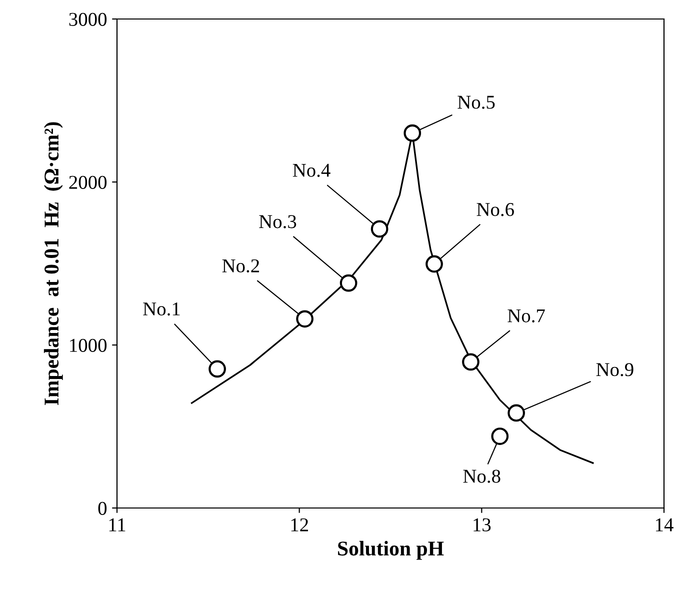 Image resolution: width=684 pixels, height=591 pixels. Describe the element at coordinates (476, 102) in the screenshot. I see `annotation: No.5` at that location.